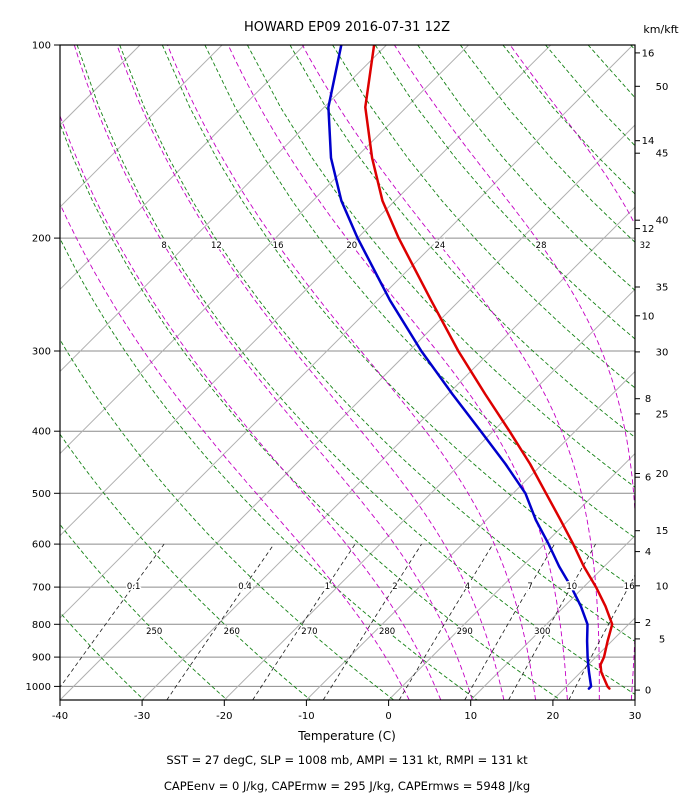 This screenshot has width=700, height=800. Describe the element at coordinates (542, 632) in the screenshot. I see `dry-adiabat-label: 300` at that location.